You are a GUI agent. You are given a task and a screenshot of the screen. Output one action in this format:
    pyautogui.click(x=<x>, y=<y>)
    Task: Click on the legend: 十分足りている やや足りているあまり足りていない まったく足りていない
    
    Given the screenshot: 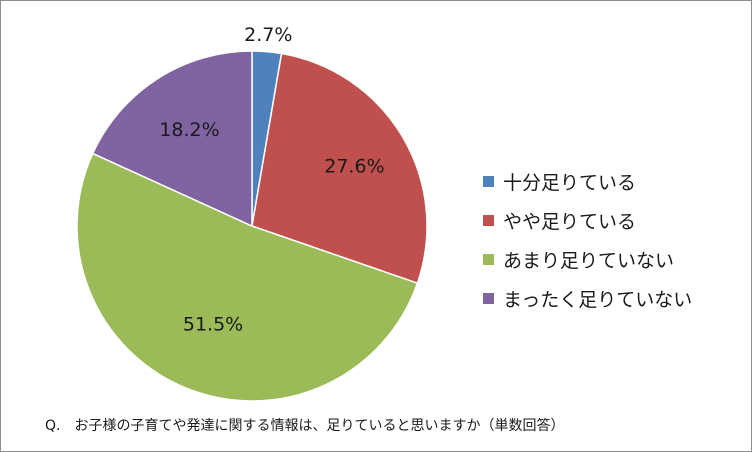 What is the action you would take?
    pyautogui.click(x=587, y=240)
    